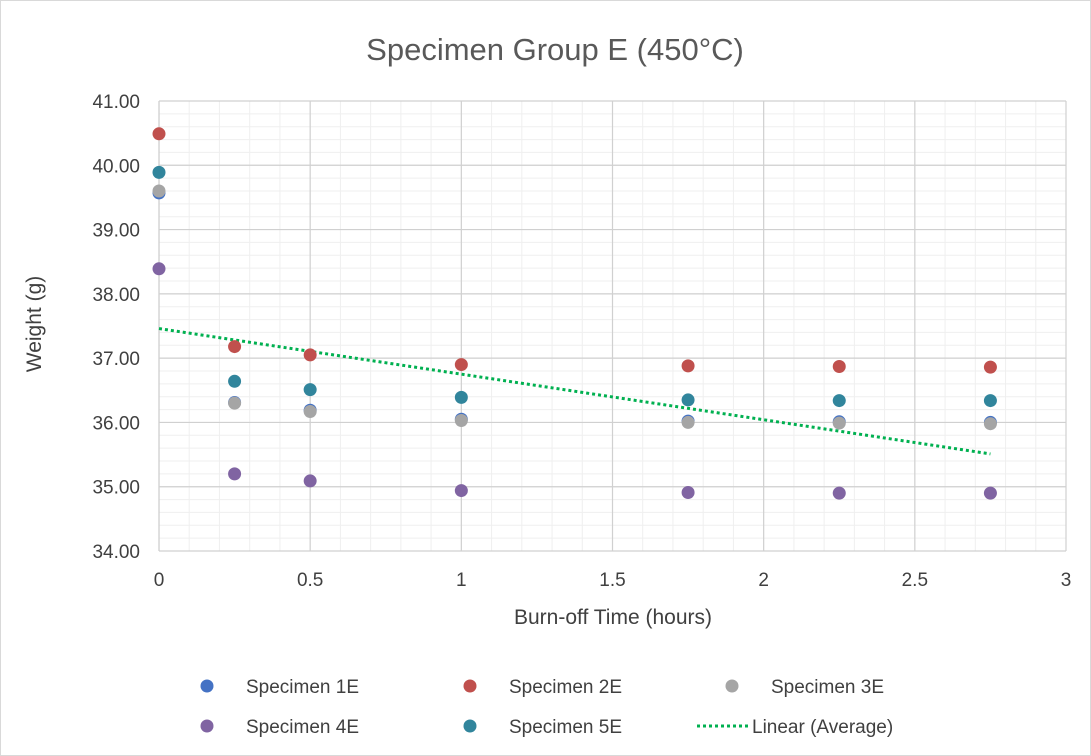 The image size is (1091, 756). What do you see at coordinates (116, 359) in the screenshot?
I see `y-tick-label: 37.00` at bounding box center [116, 359].